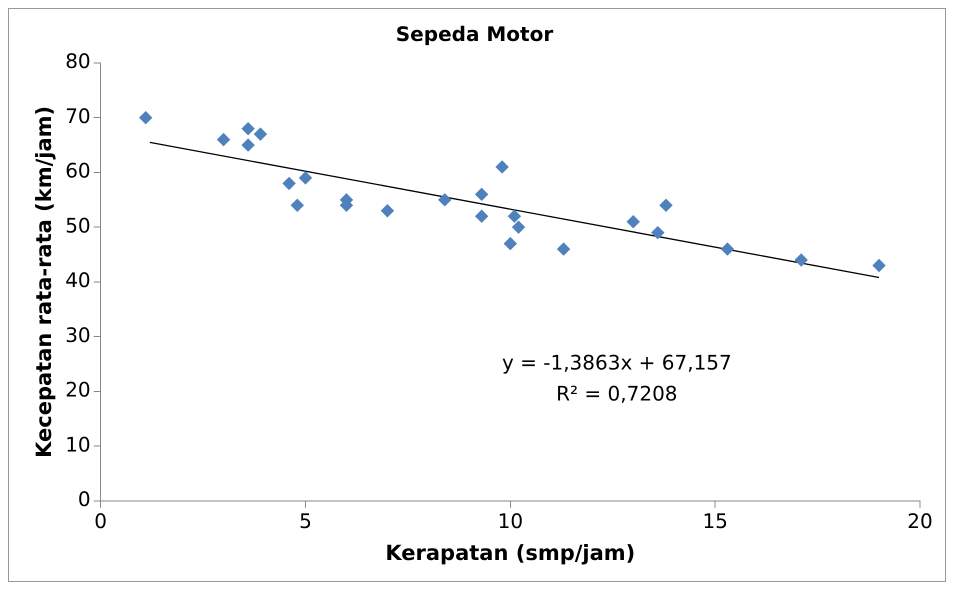  Describe the element at coordinates (78, 444) in the screenshot. I see `y-tick-label: 10` at that location.